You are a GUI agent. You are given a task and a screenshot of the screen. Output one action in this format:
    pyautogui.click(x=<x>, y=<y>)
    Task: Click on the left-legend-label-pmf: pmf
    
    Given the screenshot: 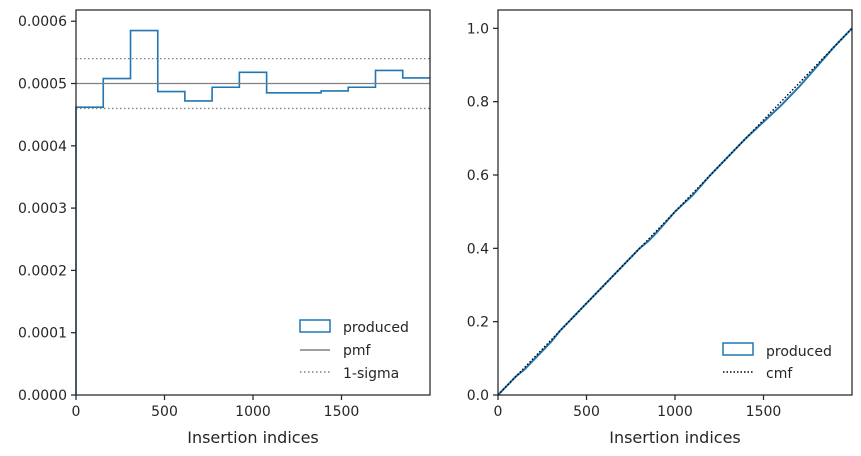 What is the action you would take?
    pyautogui.click(x=357, y=351)
    